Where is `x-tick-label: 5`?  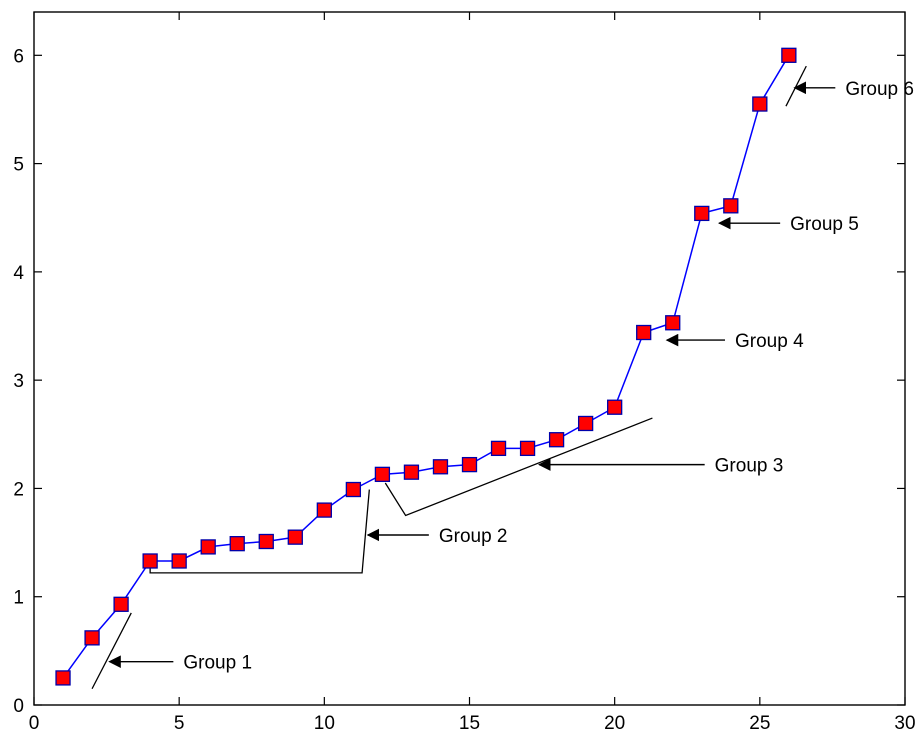 x-tick-label: 5 is located at coordinates (179, 723).